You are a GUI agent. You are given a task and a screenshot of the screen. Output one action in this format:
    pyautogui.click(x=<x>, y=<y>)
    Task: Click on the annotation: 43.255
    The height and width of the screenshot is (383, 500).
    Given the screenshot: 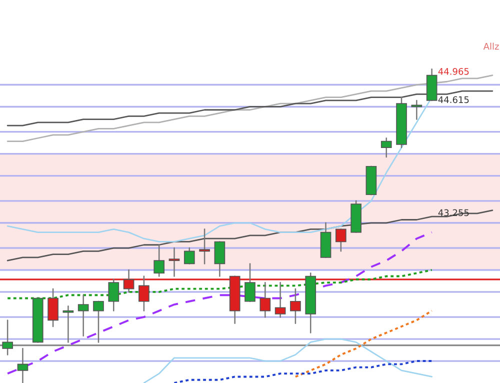 What is the action you would take?
    pyautogui.click(x=453, y=212)
    